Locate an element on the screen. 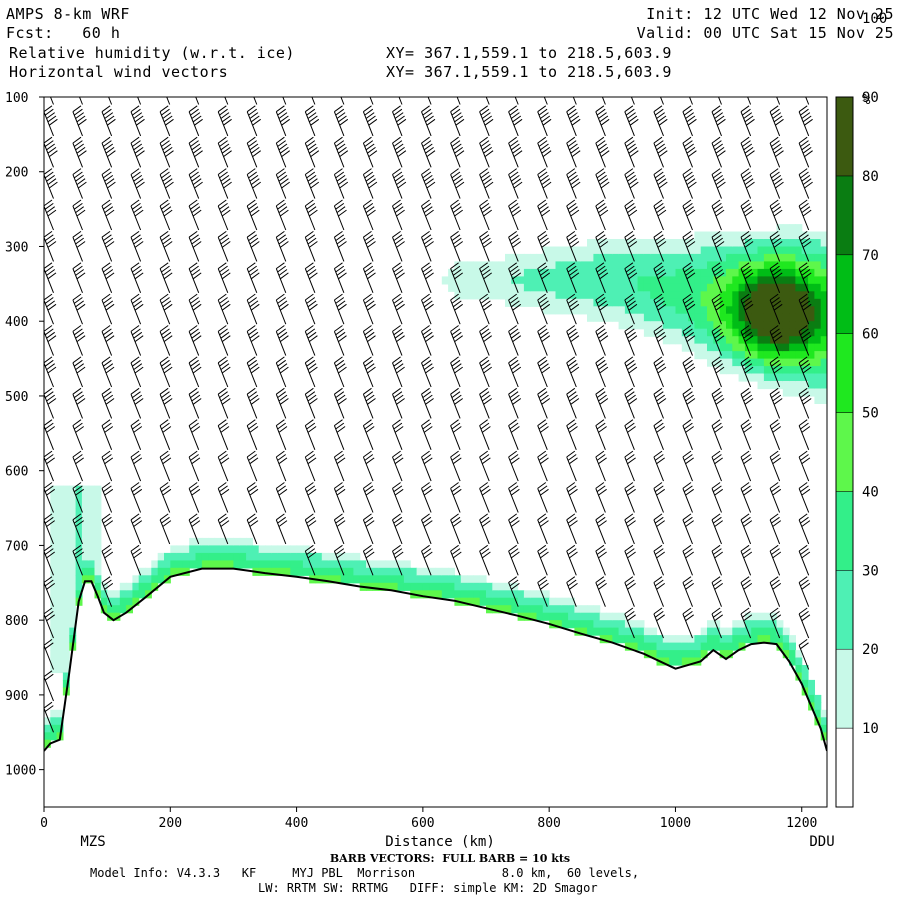 This screenshot has width=900, height=900. colorbar-tick-label: 90 is located at coordinates (870, 98).